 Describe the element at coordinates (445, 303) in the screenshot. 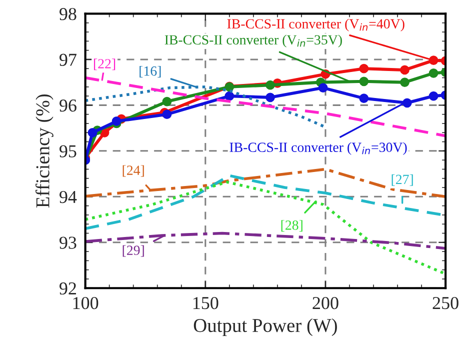

I see `x-tick-label: 250` at that location.